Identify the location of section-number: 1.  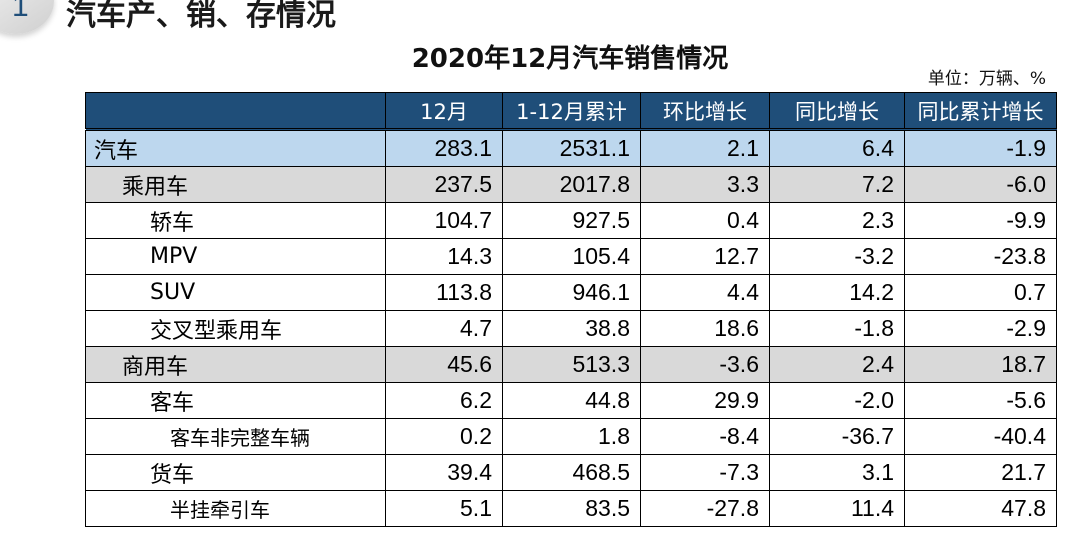
(20, 11).